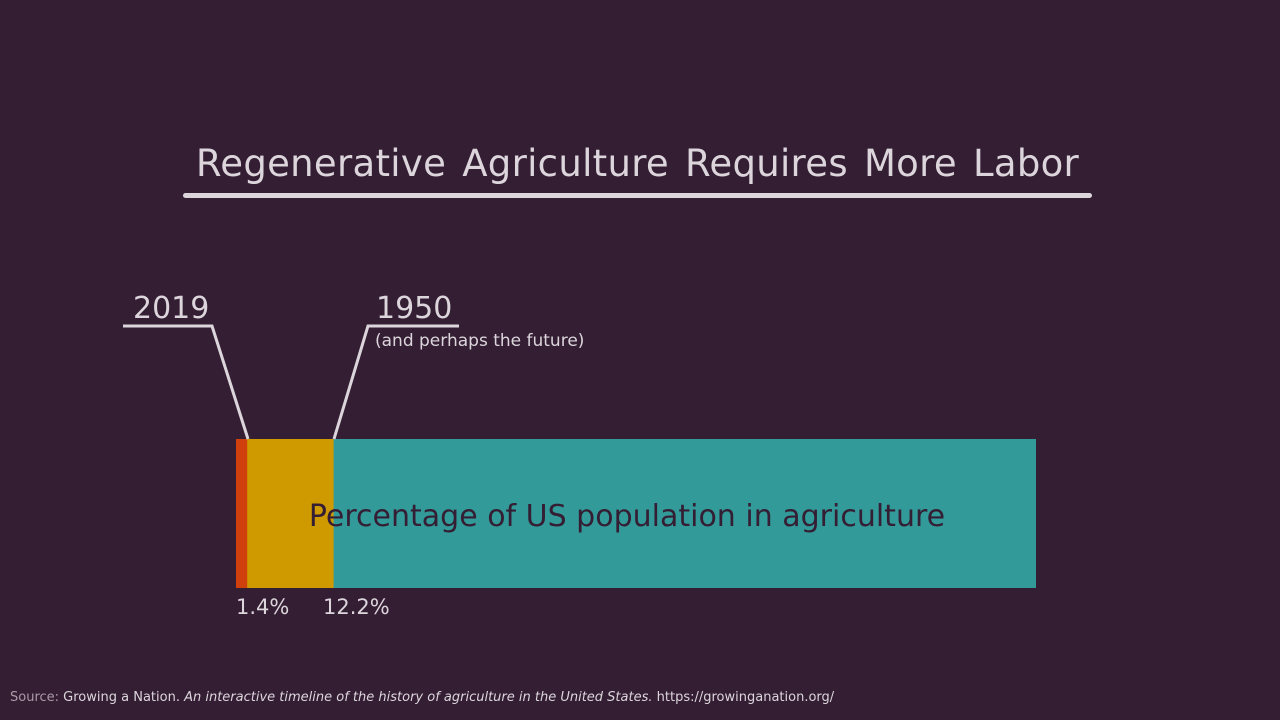 The width and height of the screenshot is (1280, 720). I want to click on source-url: https://growinganation.org/, so click(745, 697).